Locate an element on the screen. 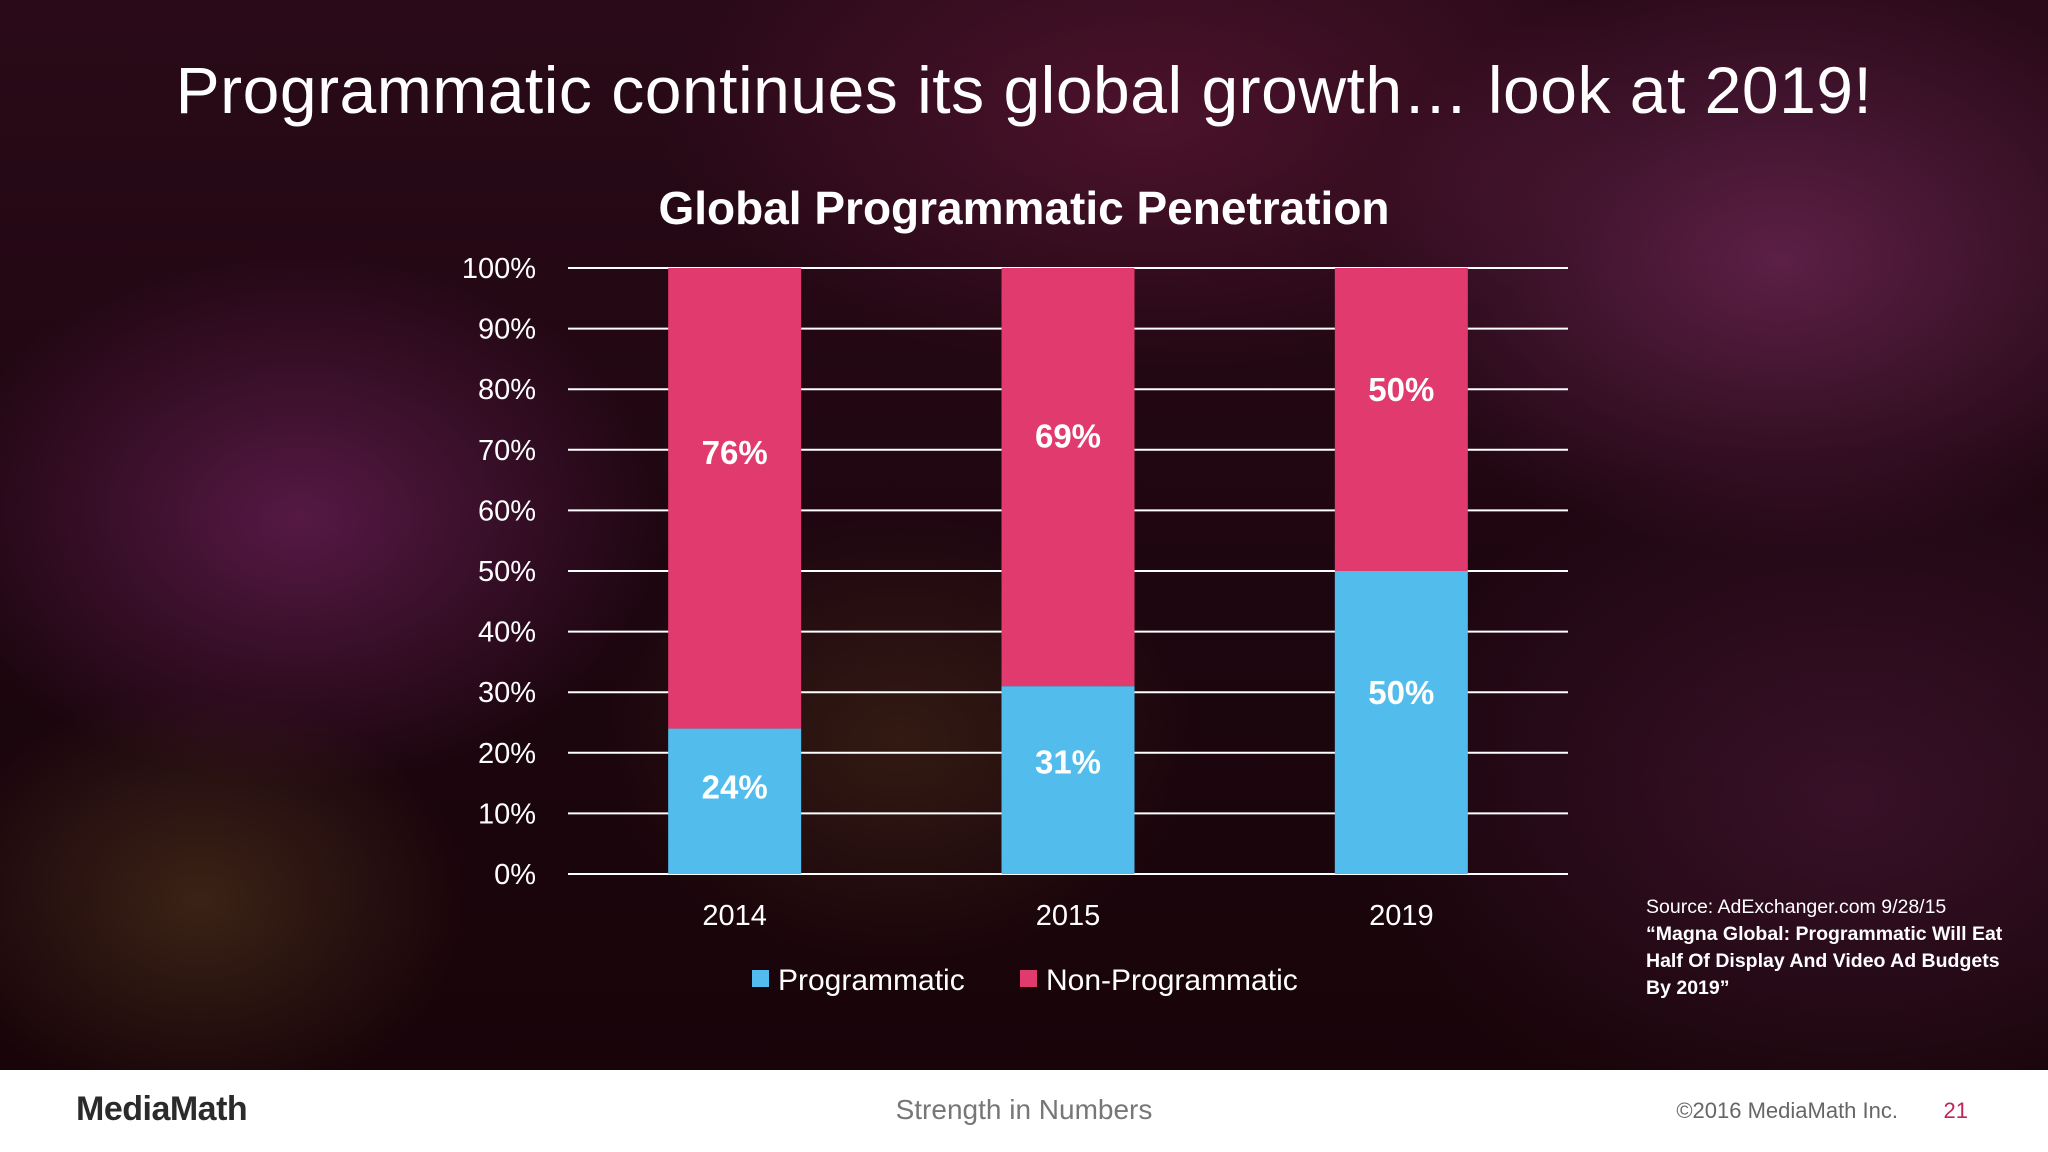 The height and width of the screenshot is (1152, 2048). y-tick-label: 0% is located at coordinates (515, 875).